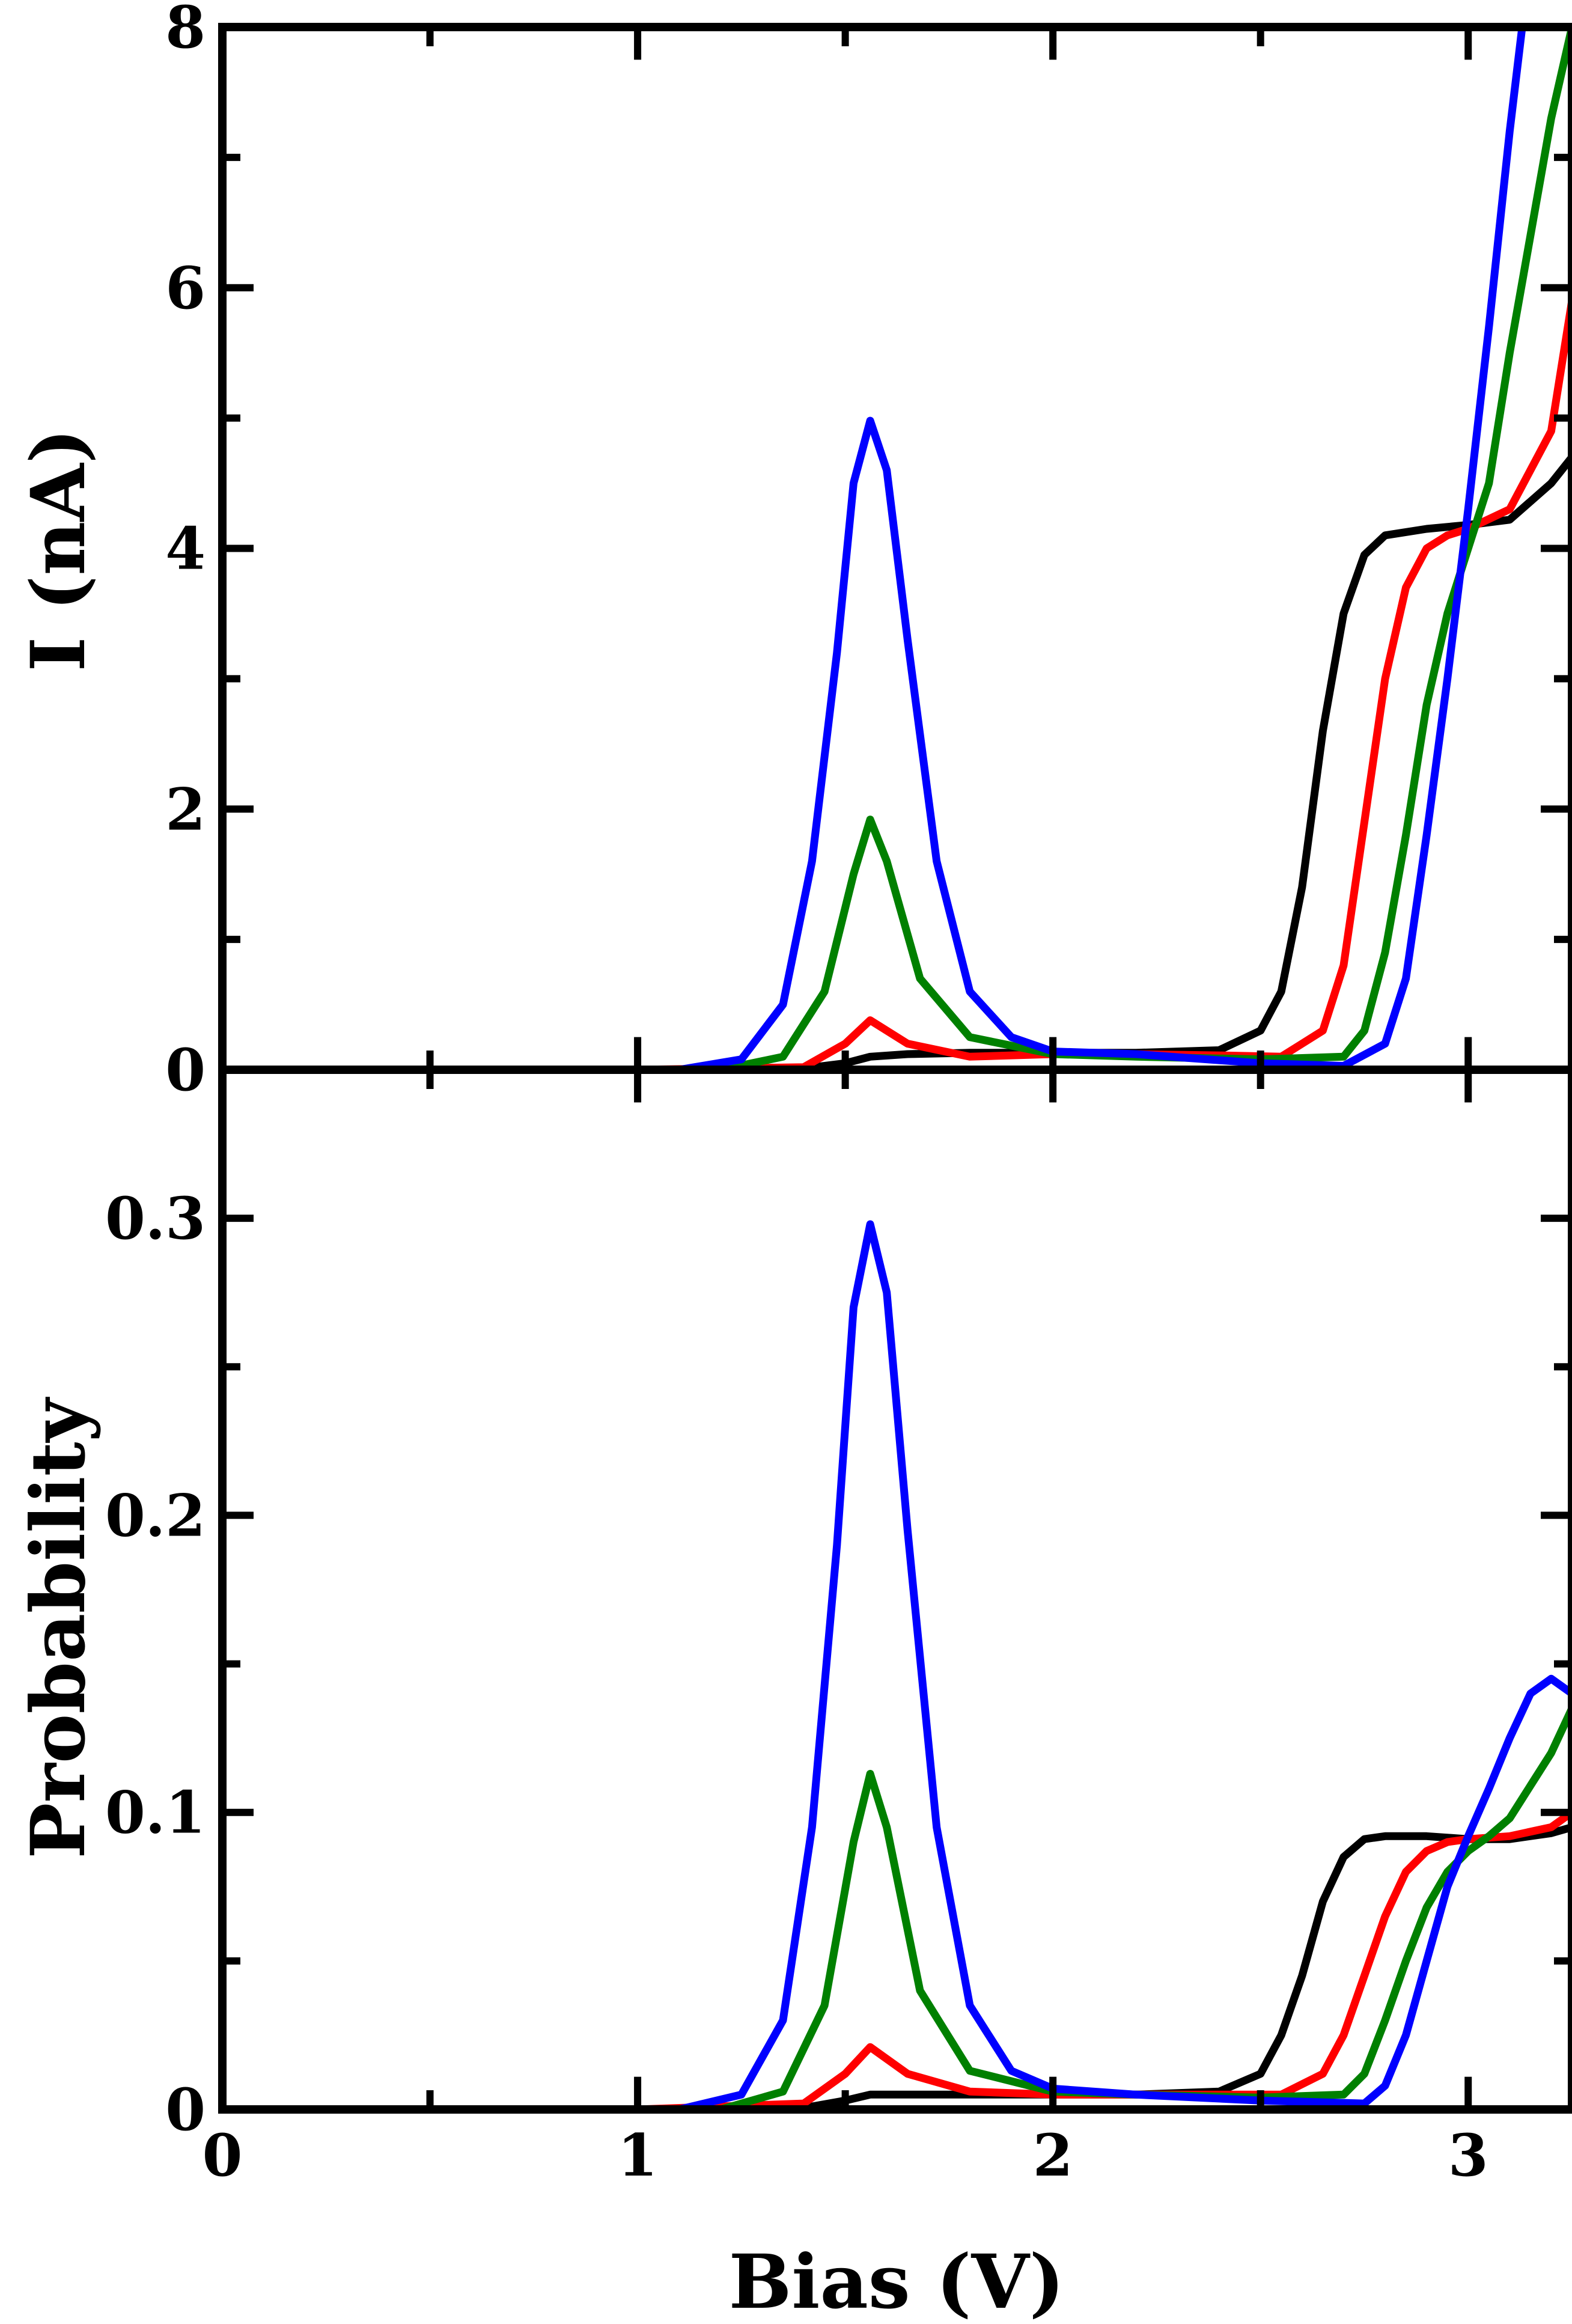  What do you see at coordinates (1053, 2155) in the screenshot?
I see `x-tick-label: 2` at bounding box center [1053, 2155].